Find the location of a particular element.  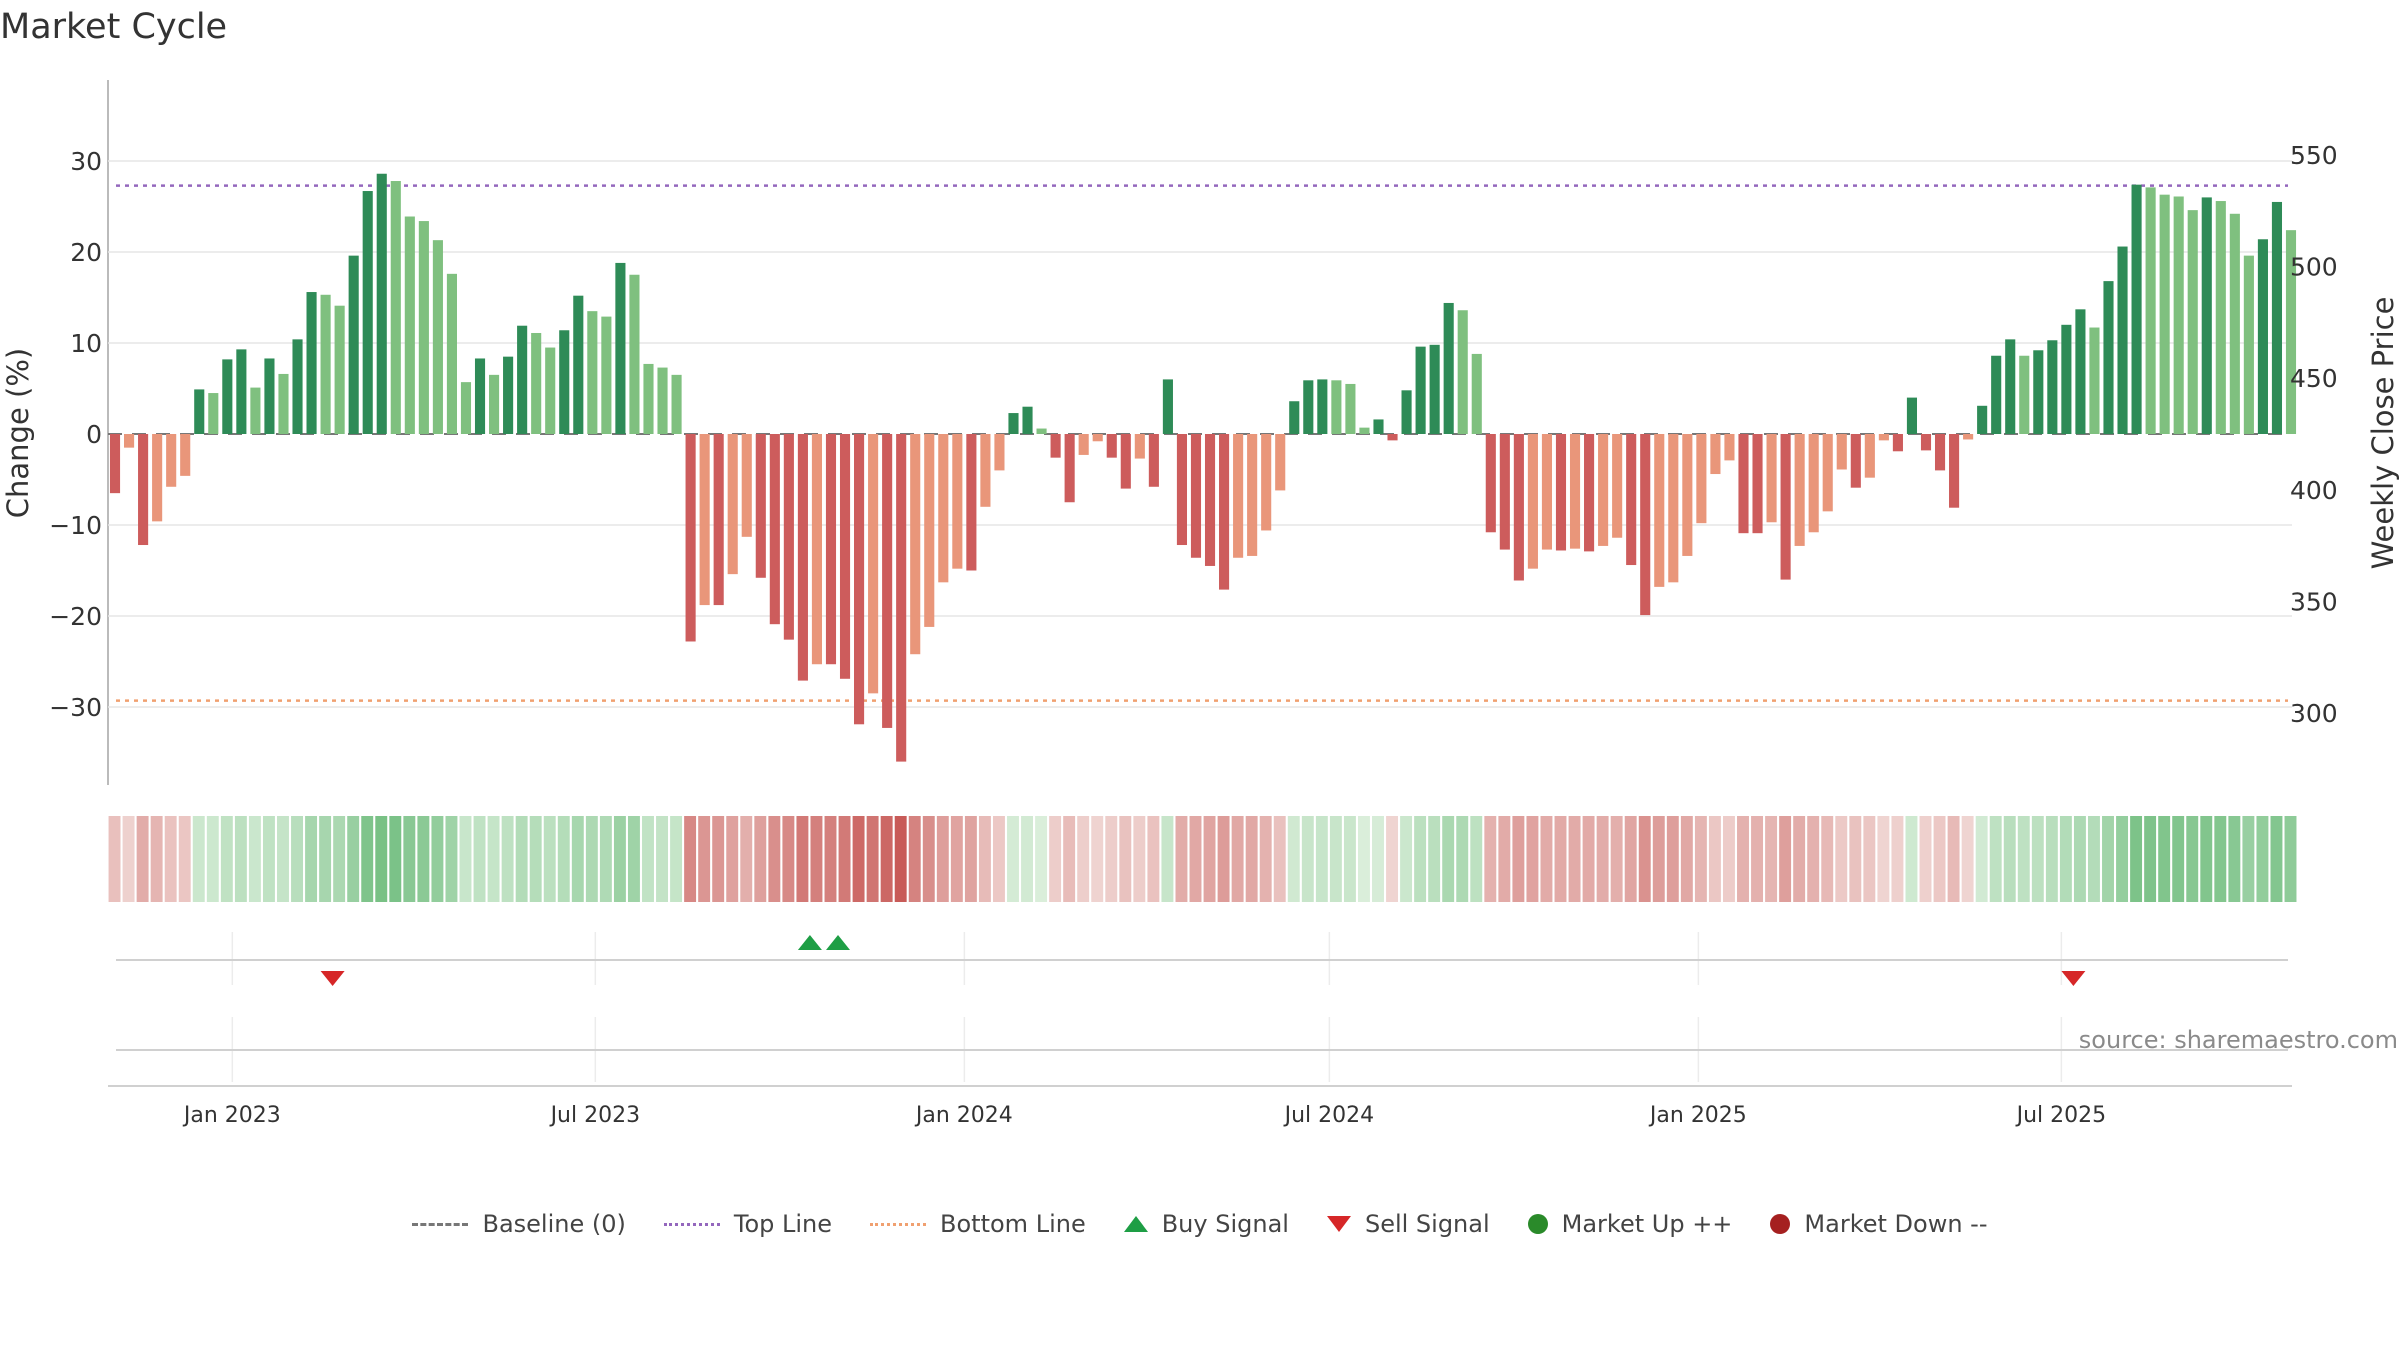

x-tick-label: Jan 2023 is located at coordinates (231, 1115).